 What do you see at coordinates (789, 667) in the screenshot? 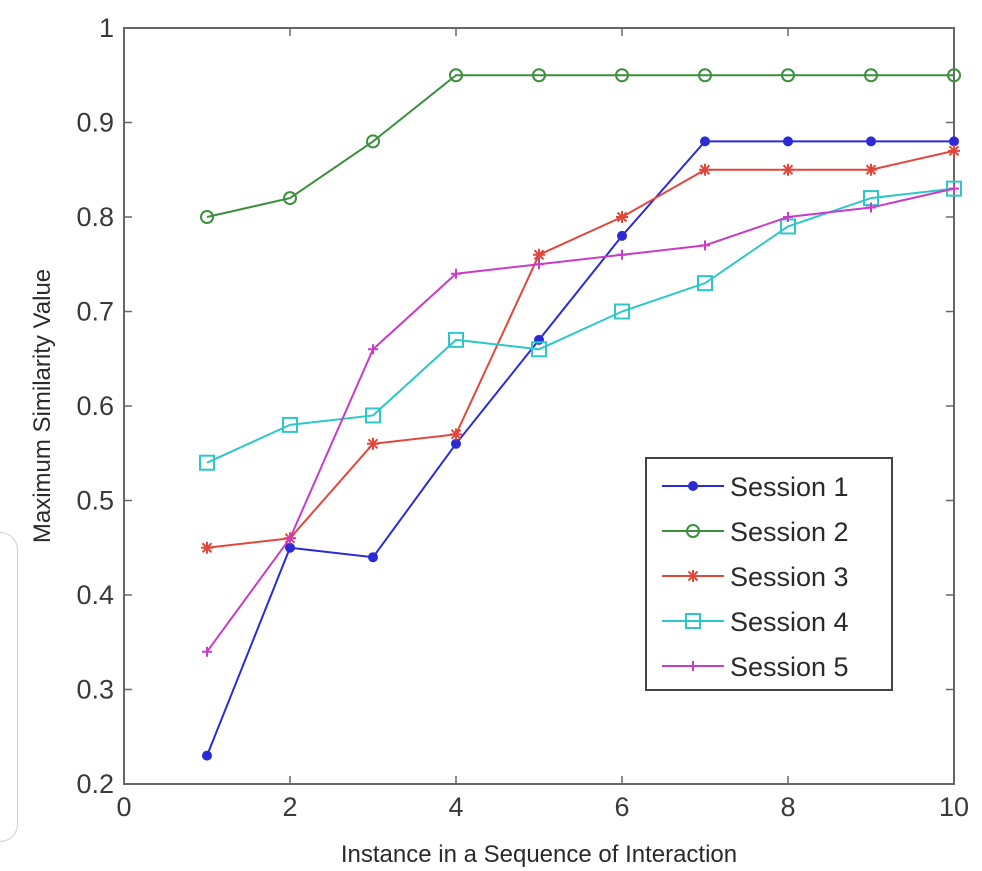
I see `legend-label-5: Session 5` at bounding box center [789, 667].